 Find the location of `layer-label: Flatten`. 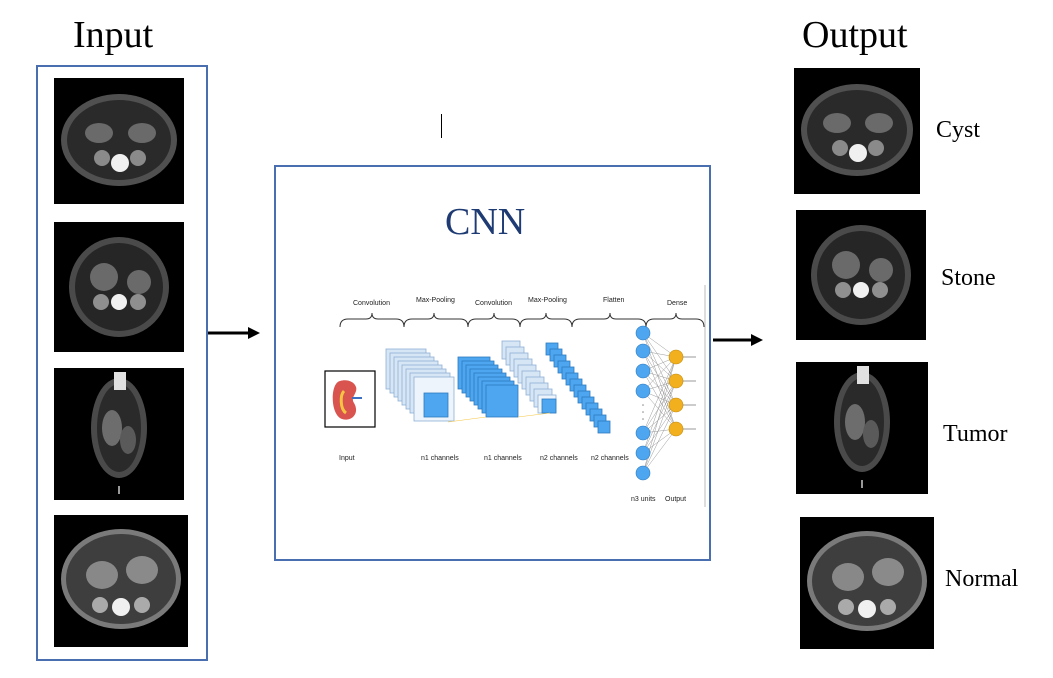

layer-label: Flatten is located at coordinates (614, 300).